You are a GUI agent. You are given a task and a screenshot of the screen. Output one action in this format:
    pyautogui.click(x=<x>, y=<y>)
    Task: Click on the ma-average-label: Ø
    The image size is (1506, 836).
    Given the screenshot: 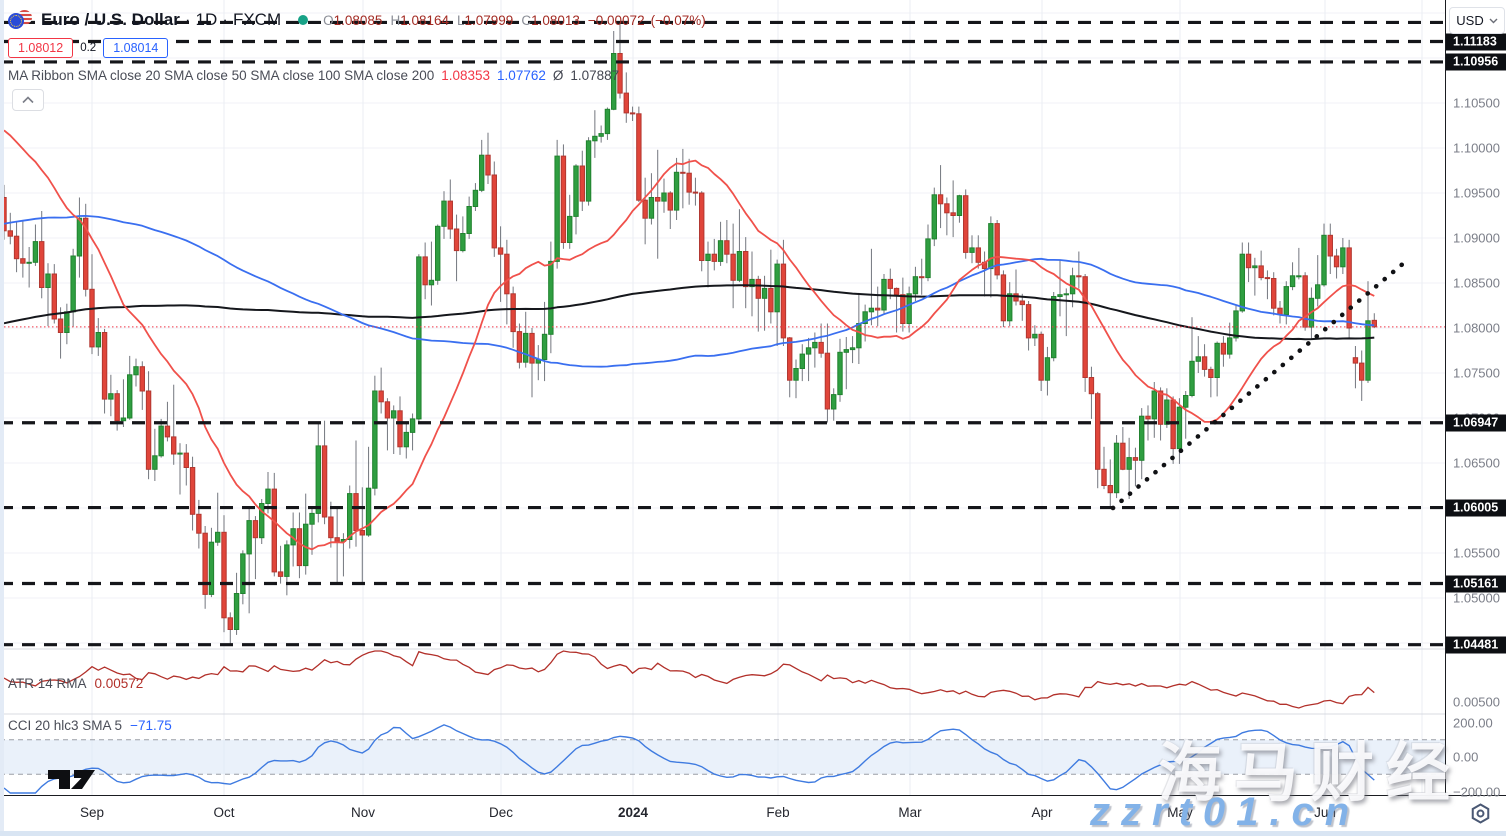 What is the action you would take?
    pyautogui.click(x=558, y=75)
    